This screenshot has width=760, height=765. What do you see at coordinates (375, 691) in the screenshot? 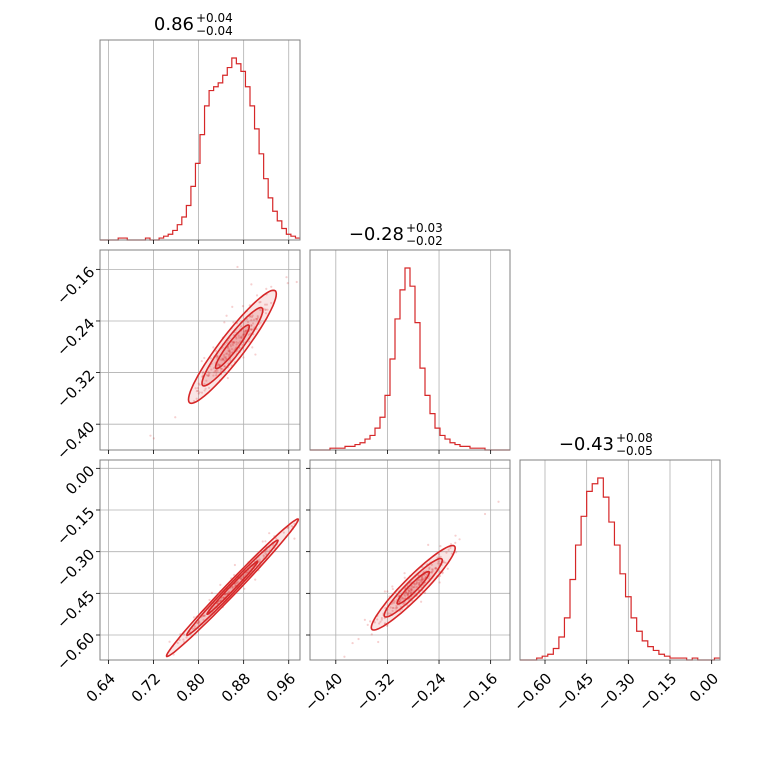
I see `xtick-label-1-1: −0.32` at bounding box center [375, 691].